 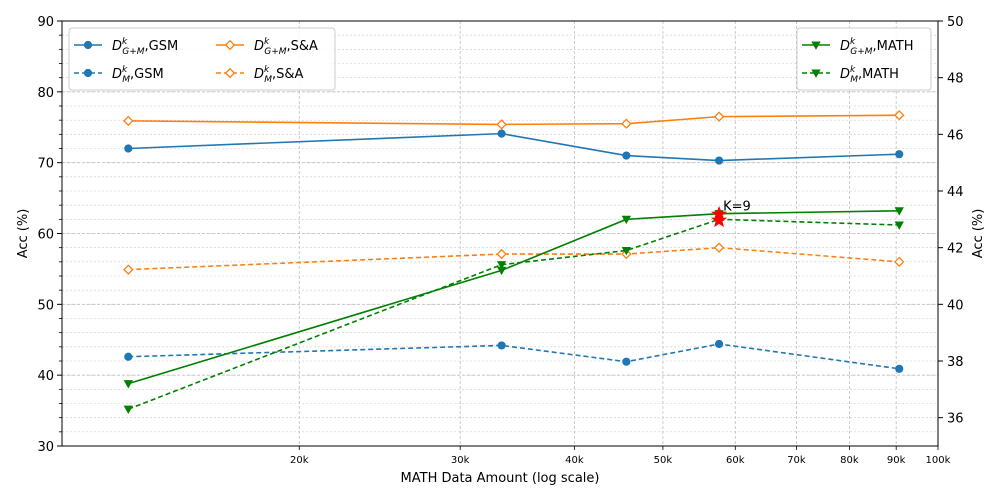 What do you see at coordinates (500, 478) in the screenshot?
I see `x-axis-label: MATH Data Amount (log scale)` at bounding box center [500, 478].